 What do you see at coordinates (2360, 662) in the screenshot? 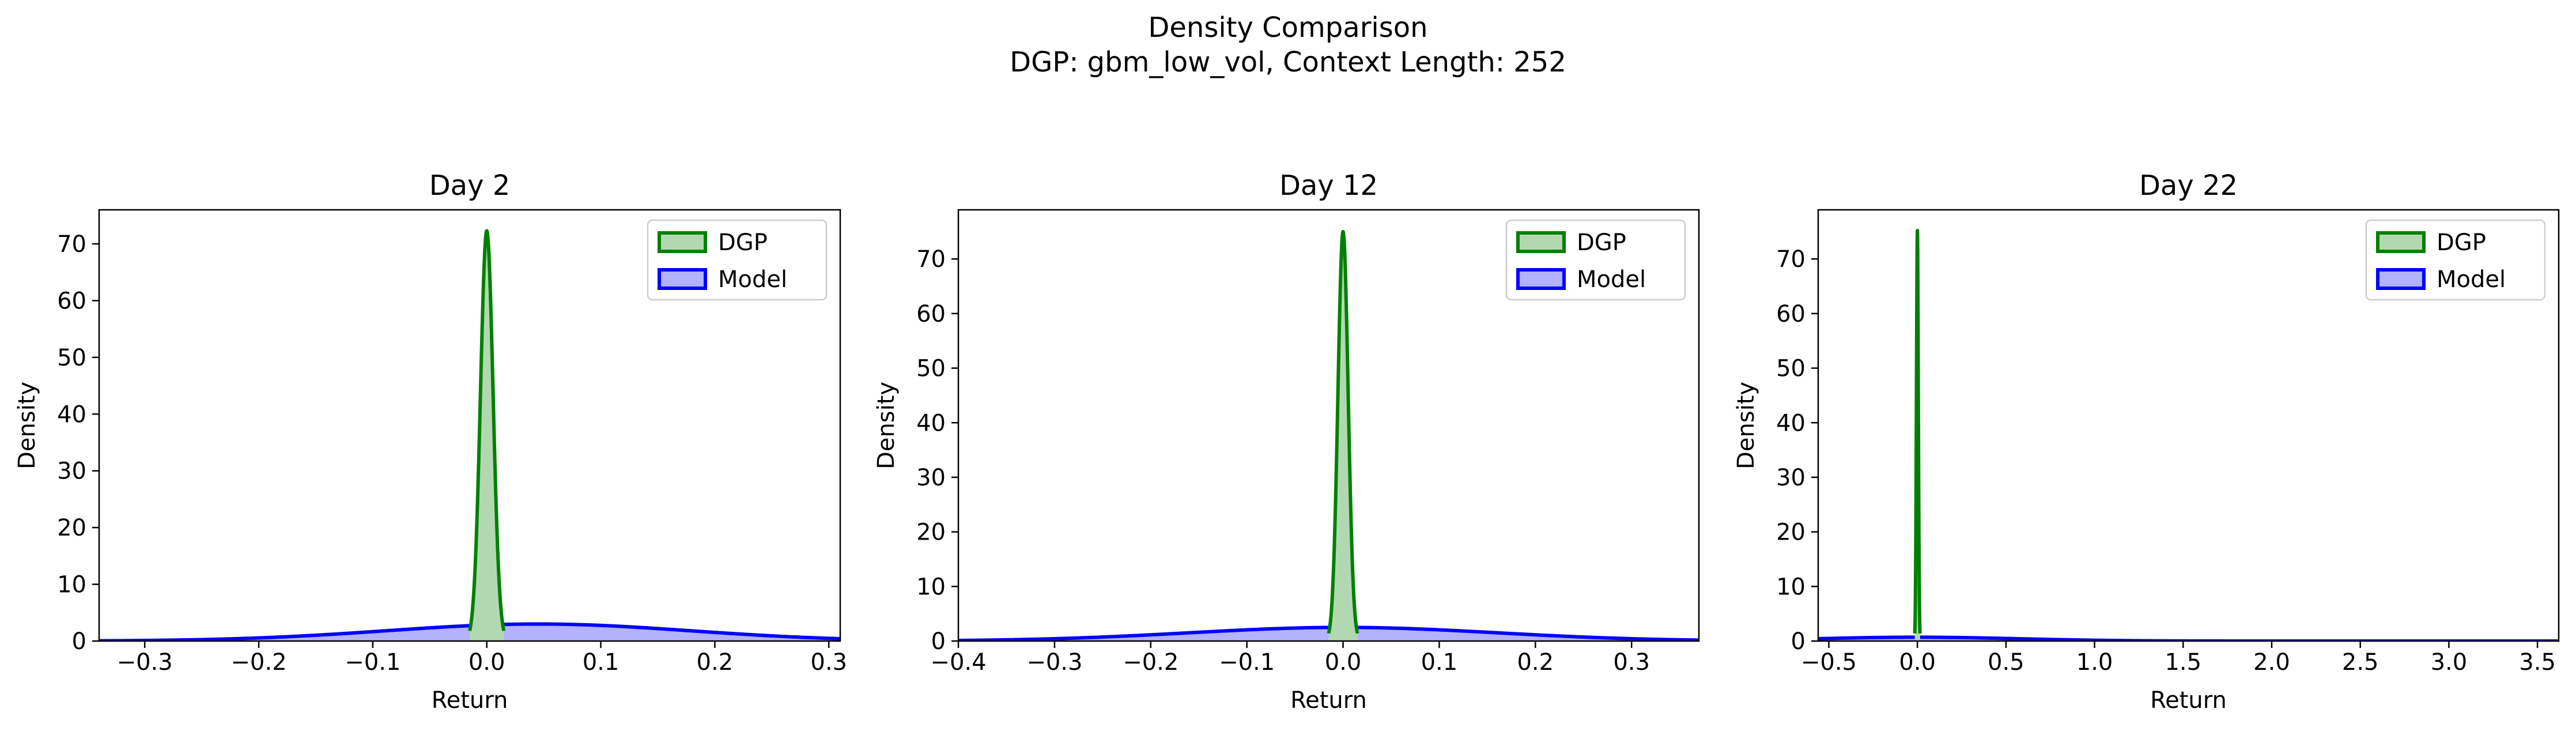
I see `x-tick-label: 2.5` at bounding box center [2360, 662].